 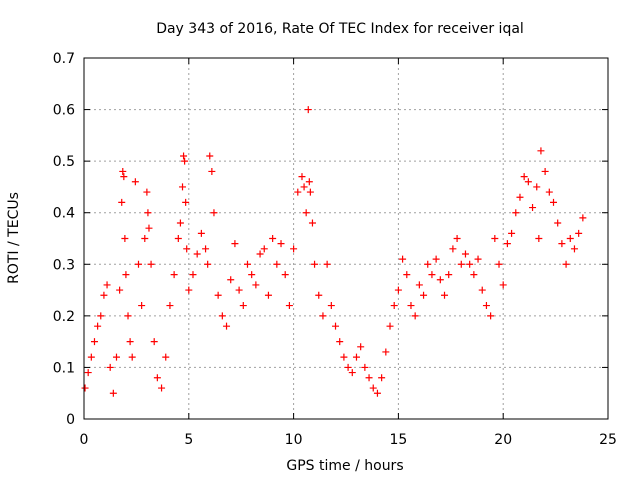 I want to click on y-tick-label: 0.7, so click(x=64, y=59).